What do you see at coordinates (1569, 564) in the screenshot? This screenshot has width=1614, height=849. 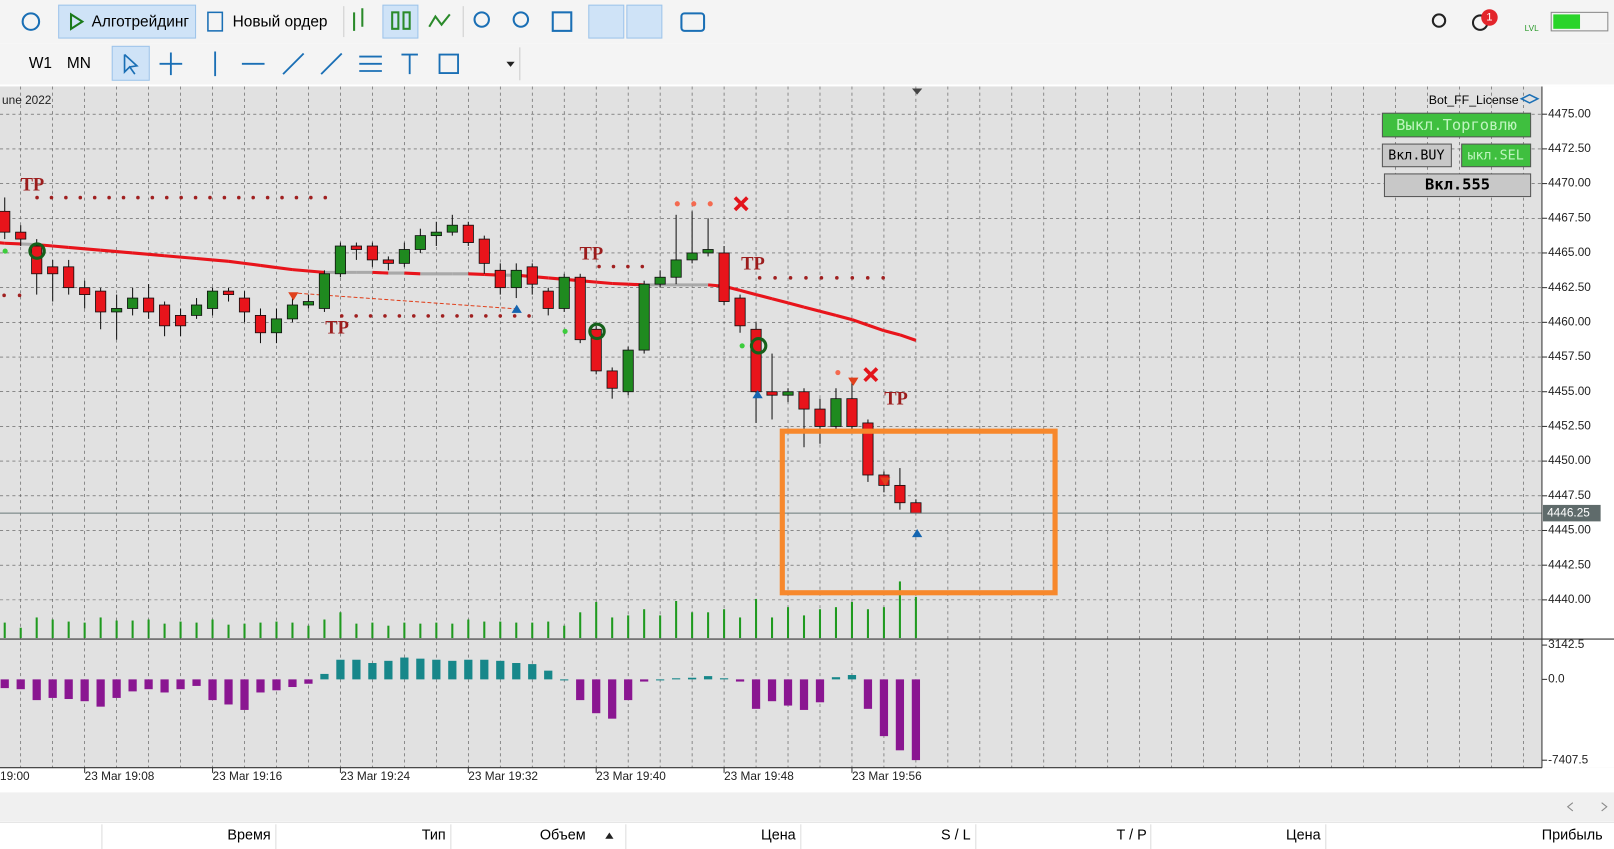 I see `y-tick-label: 4442.50` at bounding box center [1569, 564].